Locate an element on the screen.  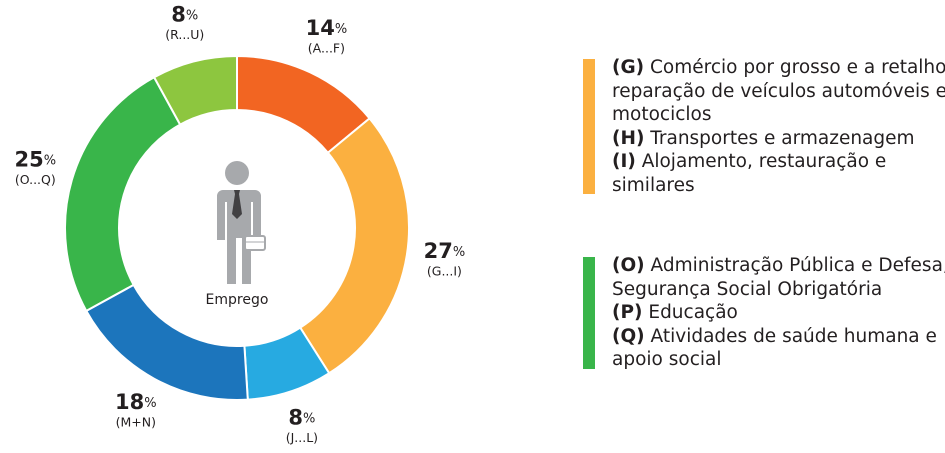
value-label: 18% is located at coordinates (136, 402).